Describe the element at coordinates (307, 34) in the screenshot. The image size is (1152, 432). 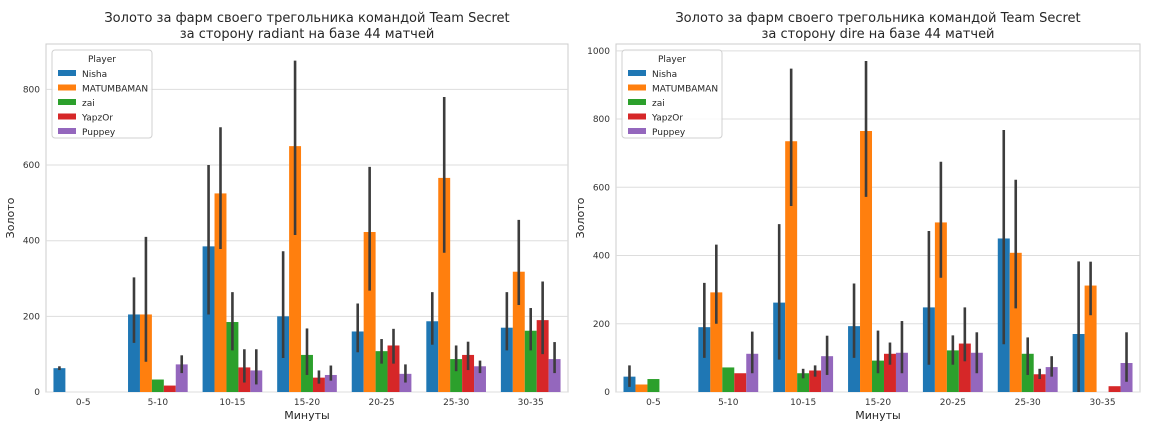
I see `chart-subtitle: за сторону radiant на базе 44 матчей` at that location.